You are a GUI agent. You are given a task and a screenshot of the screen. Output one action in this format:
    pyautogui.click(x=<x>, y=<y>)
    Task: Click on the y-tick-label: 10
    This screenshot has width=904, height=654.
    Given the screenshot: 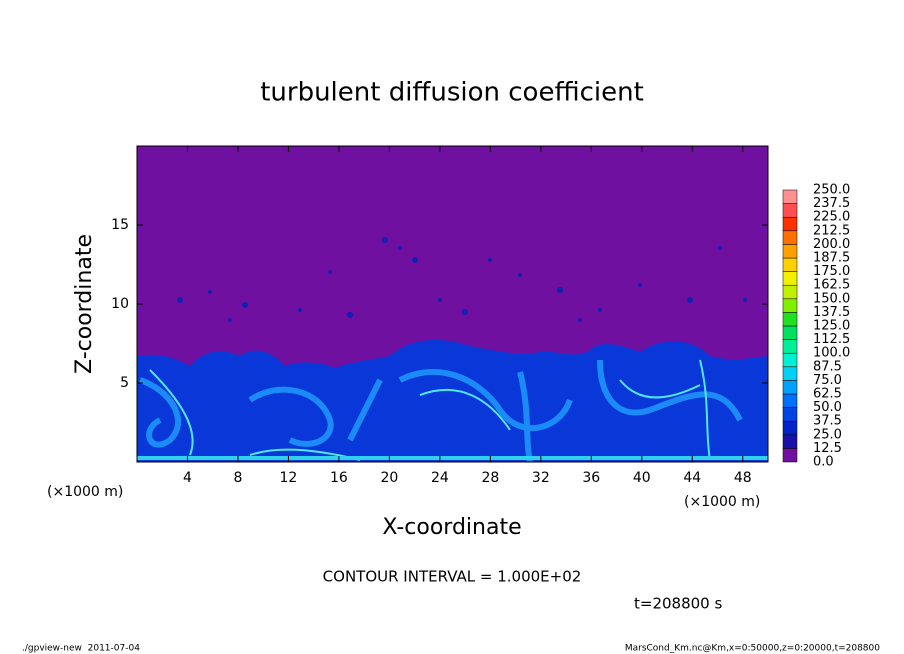 What is the action you would take?
    pyautogui.click(x=120, y=304)
    